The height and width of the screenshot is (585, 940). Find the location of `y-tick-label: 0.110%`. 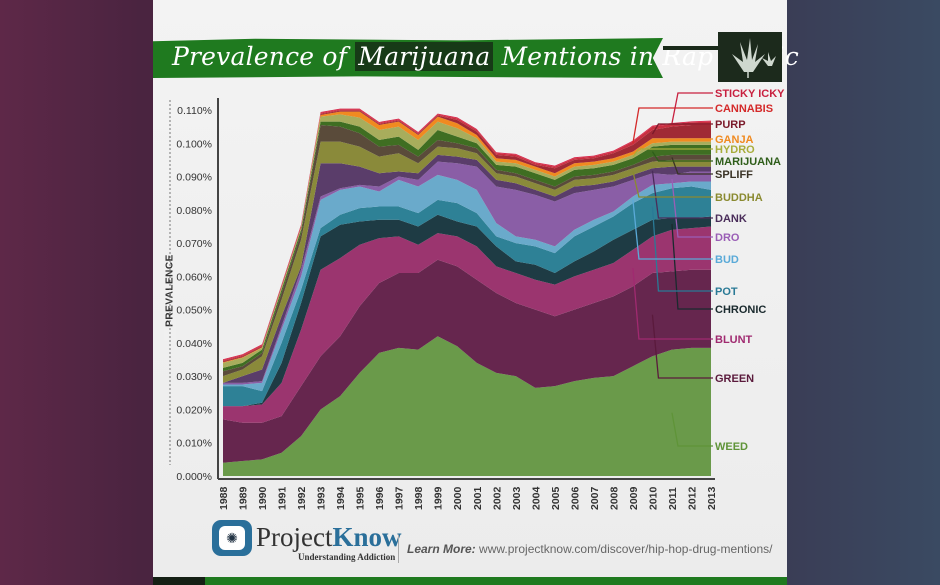

y-tick-label: 0.110% is located at coordinates (194, 111).